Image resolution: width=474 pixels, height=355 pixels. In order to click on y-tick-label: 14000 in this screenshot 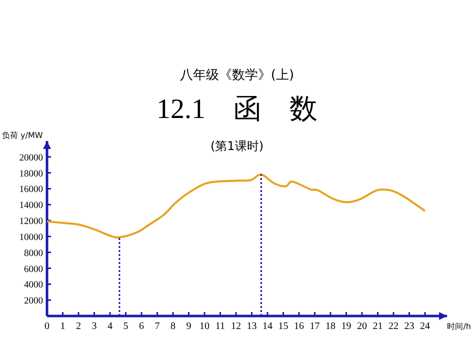, I will do `click(31, 206)`.